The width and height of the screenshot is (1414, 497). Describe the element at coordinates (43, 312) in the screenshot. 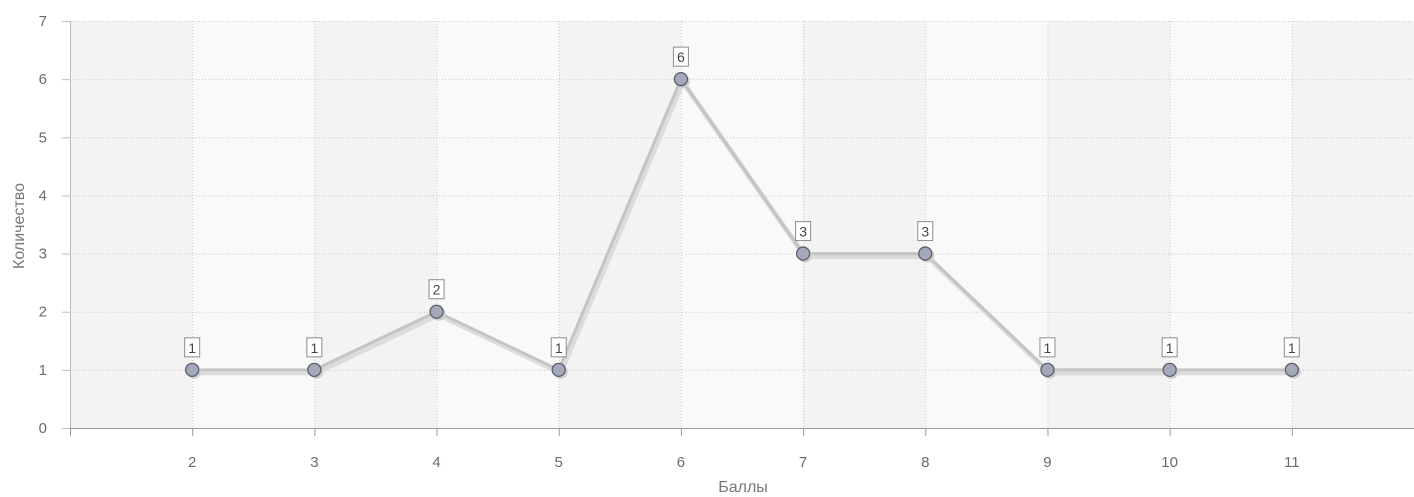

I see `y-tick-label: 2` at that location.